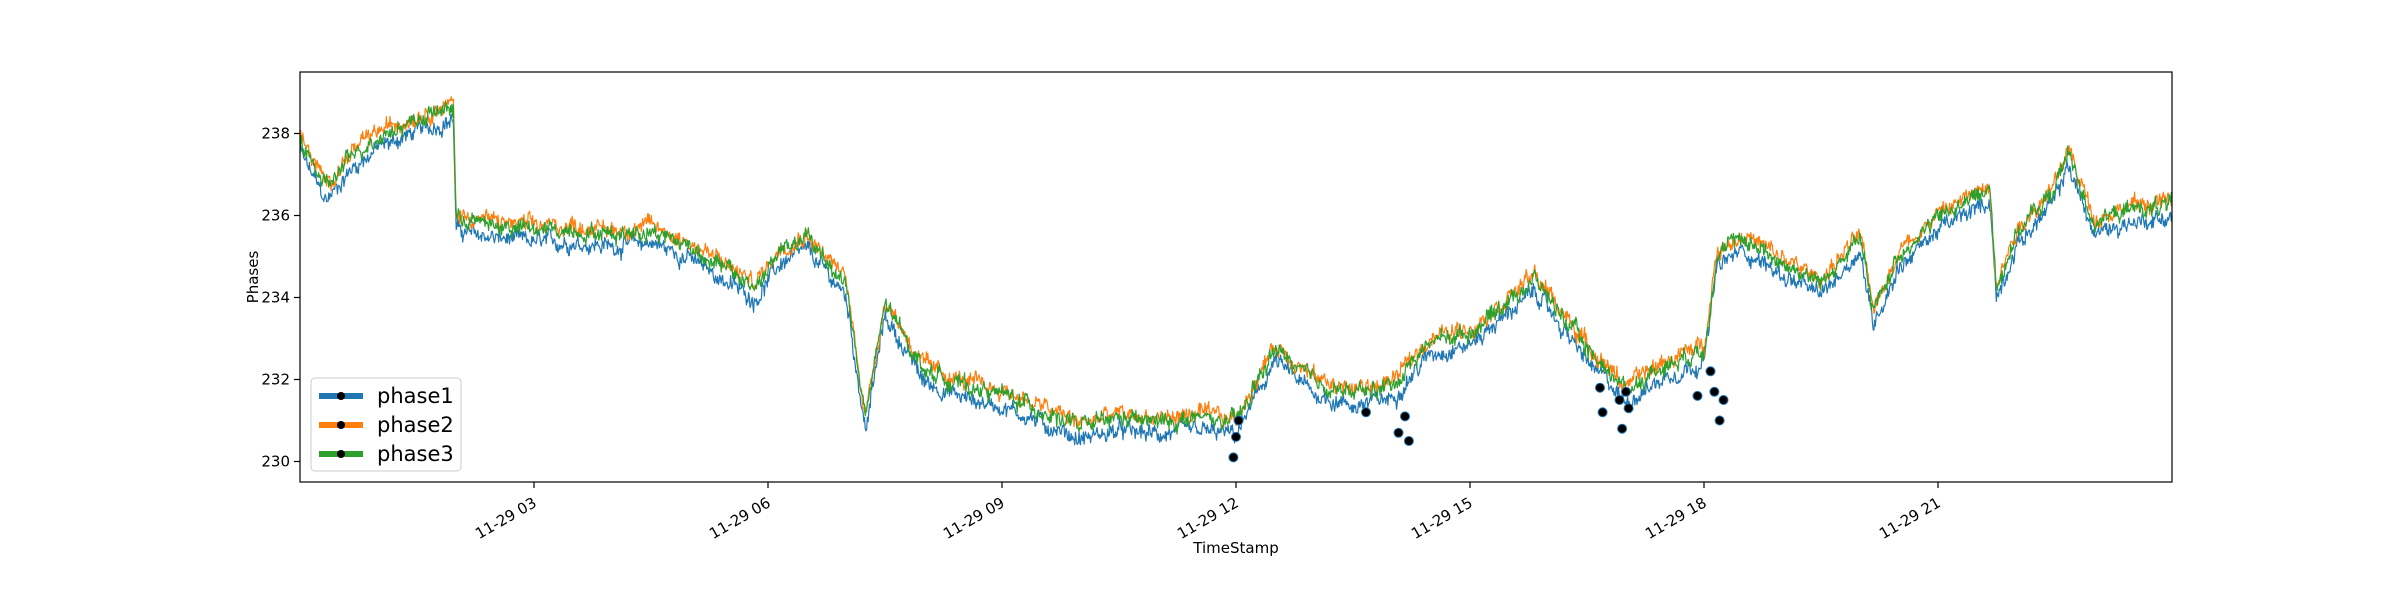 The image size is (2400, 600). What do you see at coordinates (275, 134) in the screenshot?
I see `y-tick-label: 238` at bounding box center [275, 134].